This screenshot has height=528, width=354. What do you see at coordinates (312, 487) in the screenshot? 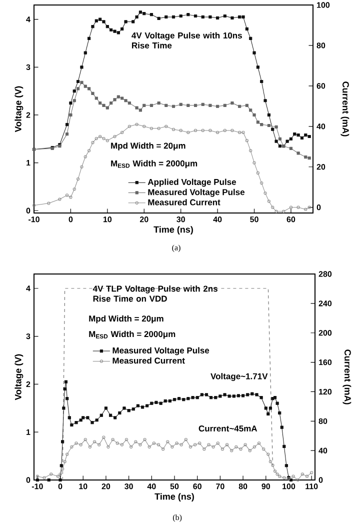
I see `x-tick-label: 110` at bounding box center [312, 487].